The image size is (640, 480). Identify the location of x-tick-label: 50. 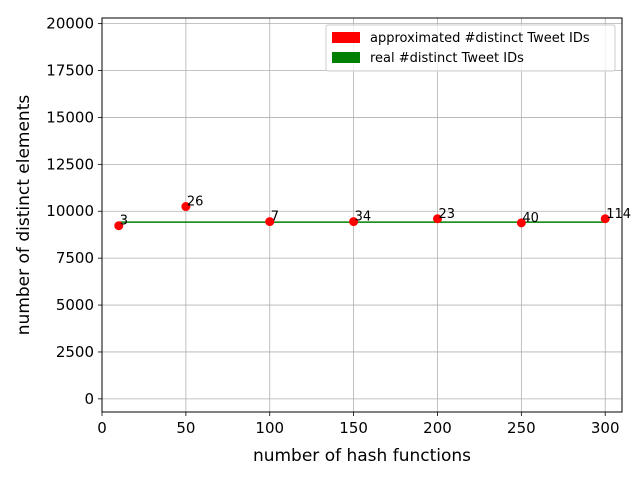
(185, 428).